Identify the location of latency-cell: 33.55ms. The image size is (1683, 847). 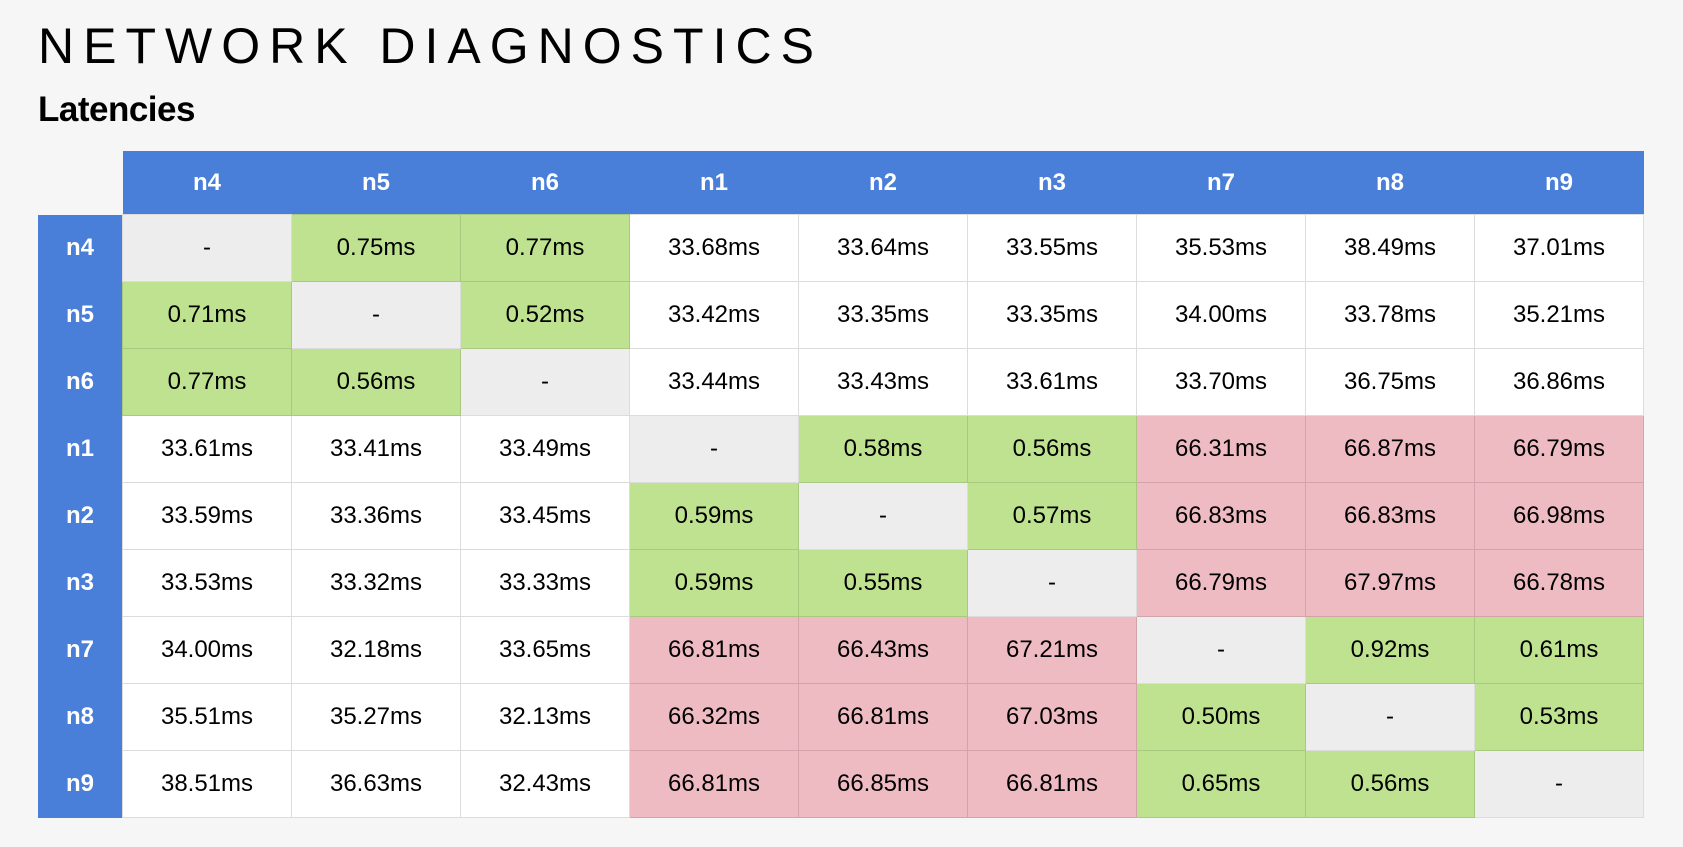
(1052, 248).